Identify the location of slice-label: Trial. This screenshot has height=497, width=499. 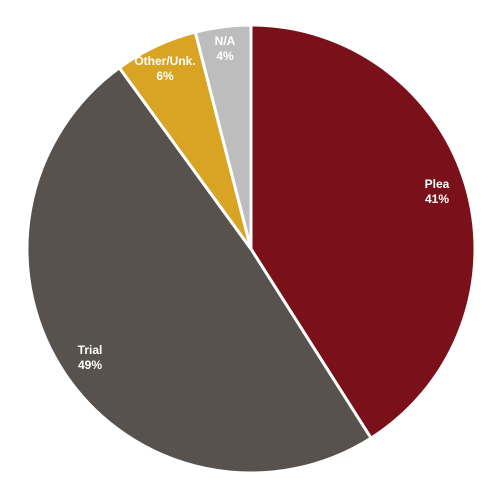
(90, 350).